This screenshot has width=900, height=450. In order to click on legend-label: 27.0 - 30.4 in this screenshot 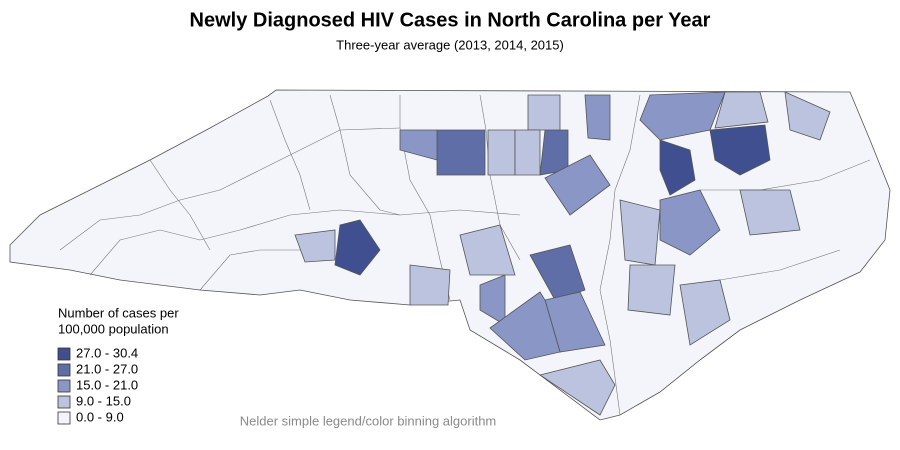, I will do `click(107, 352)`.